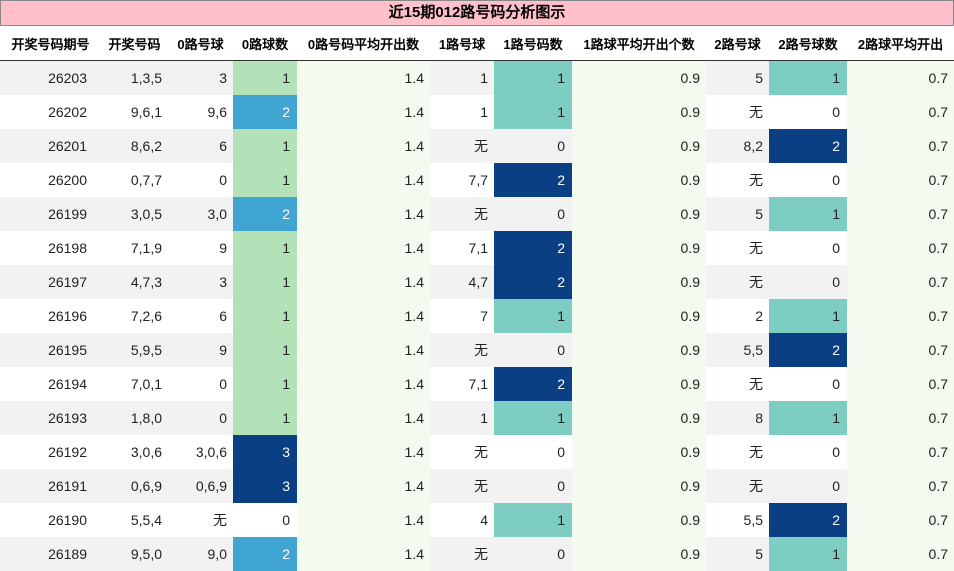  I want to click on numbers-cell: 4,7,3, so click(134, 282).